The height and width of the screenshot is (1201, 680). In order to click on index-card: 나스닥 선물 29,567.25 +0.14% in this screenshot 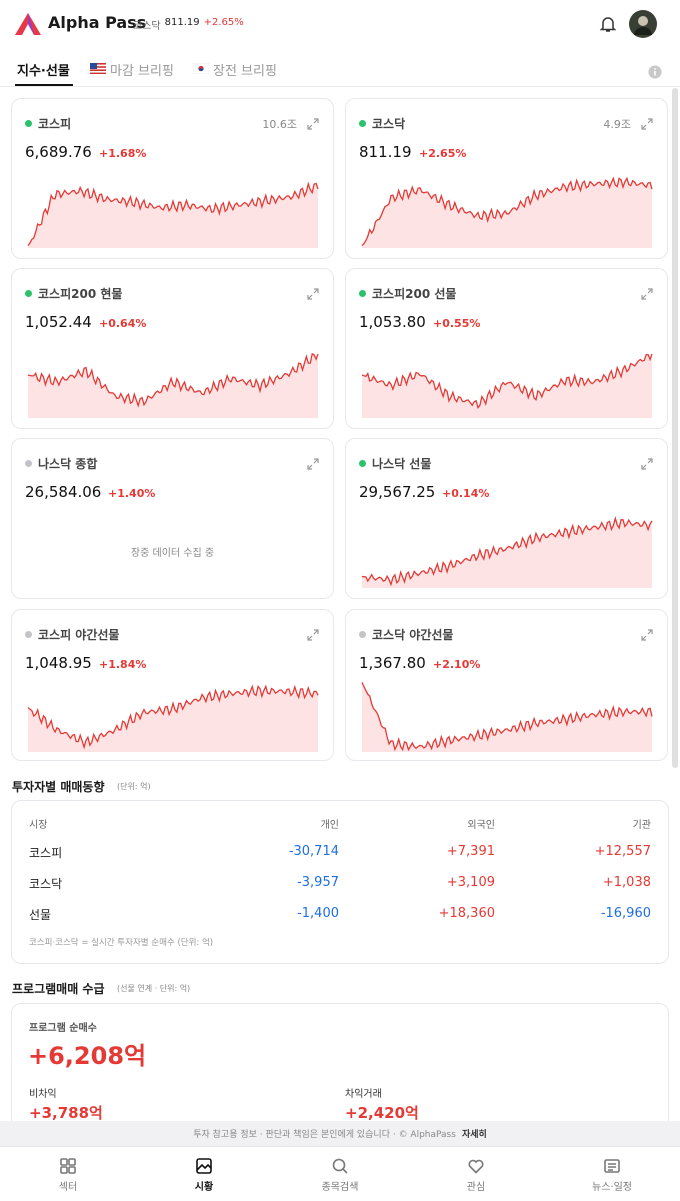, I will do `click(506, 518)`.